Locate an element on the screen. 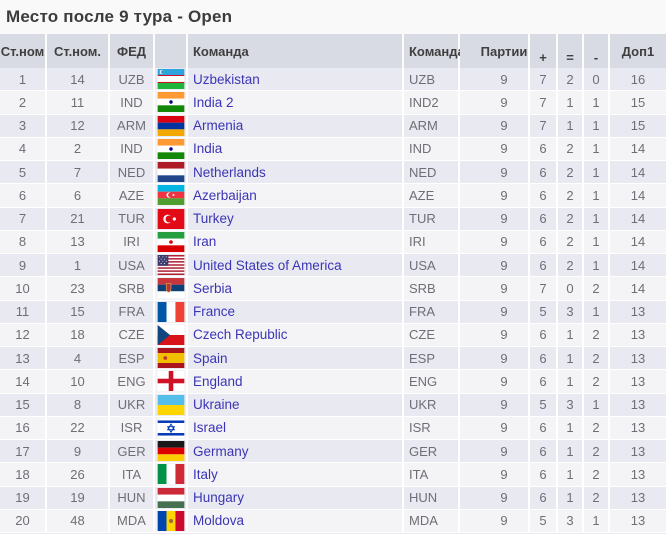  team-code-cell: IND2 is located at coordinates (432, 103).